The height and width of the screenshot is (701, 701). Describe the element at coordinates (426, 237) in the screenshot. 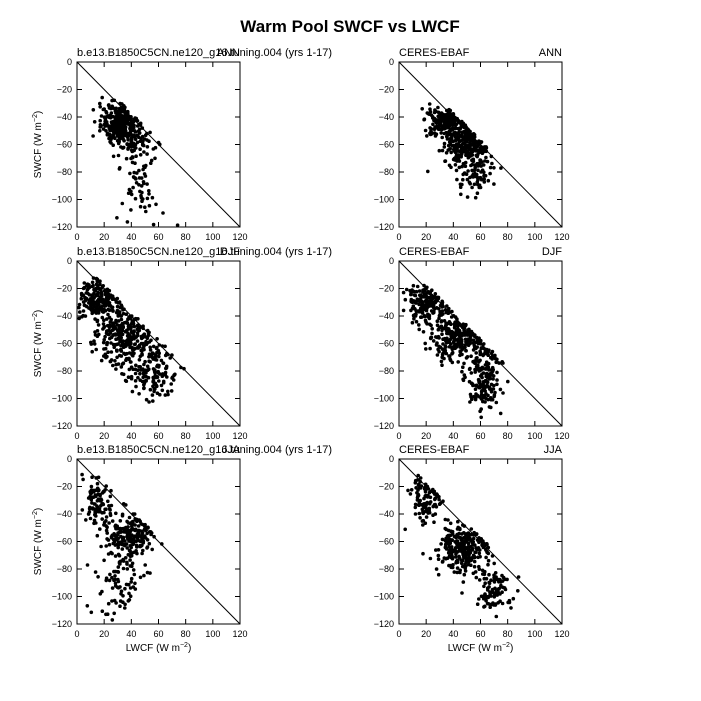

I see `x-tick-label: 20` at that location.